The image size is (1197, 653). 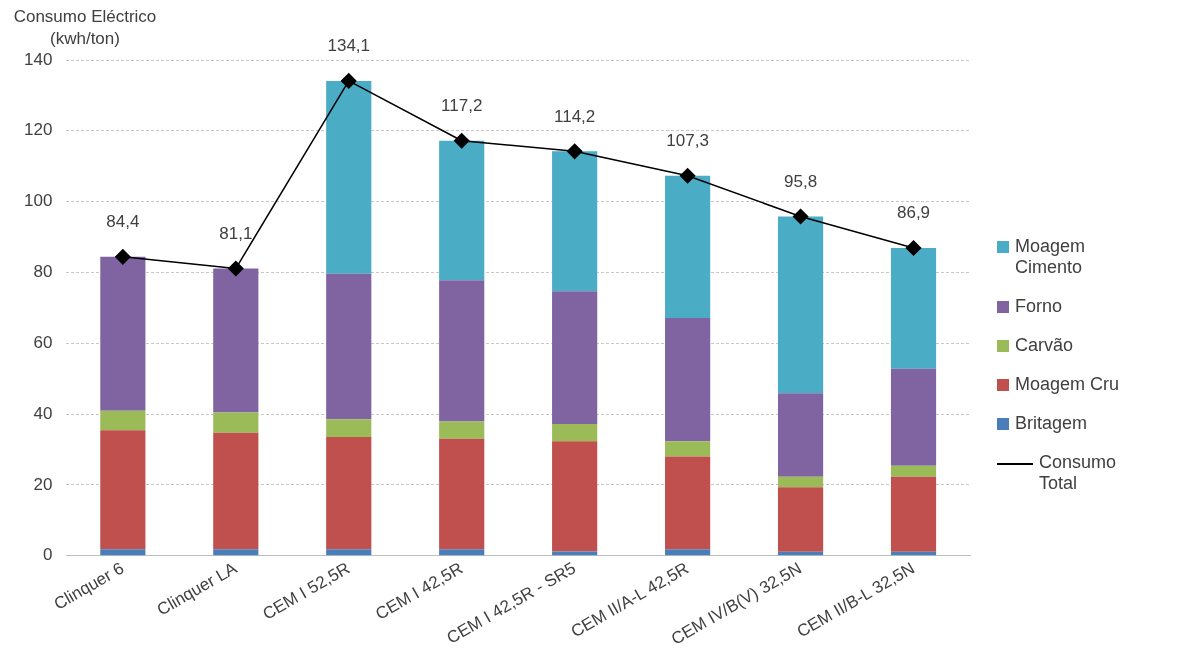 What do you see at coordinates (575, 116) in the screenshot?
I see `data-label: 114,2` at bounding box center [575, 116].